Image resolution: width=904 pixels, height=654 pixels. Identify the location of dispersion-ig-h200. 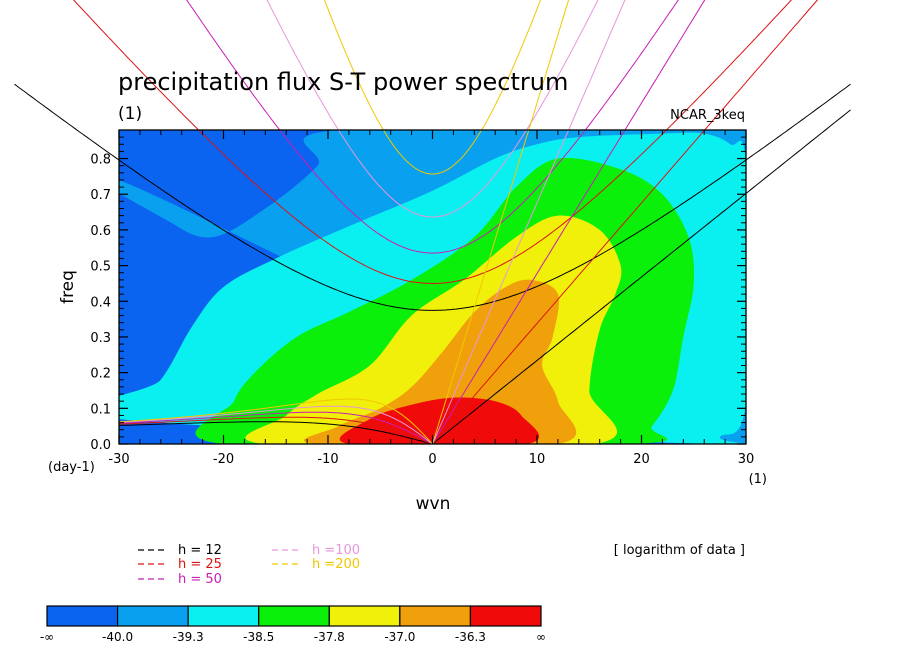
(432, 87).